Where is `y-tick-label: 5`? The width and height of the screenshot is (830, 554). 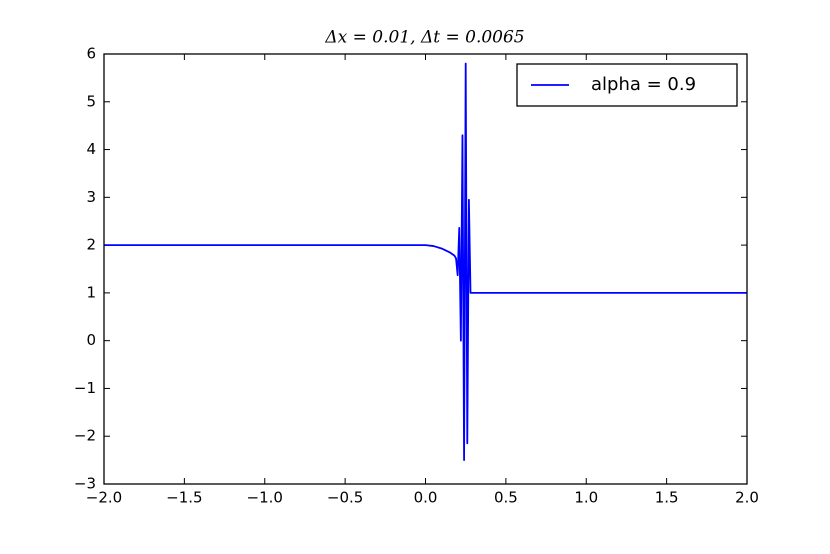 y-tick-label: 5 is located at coordinates (91, 101).